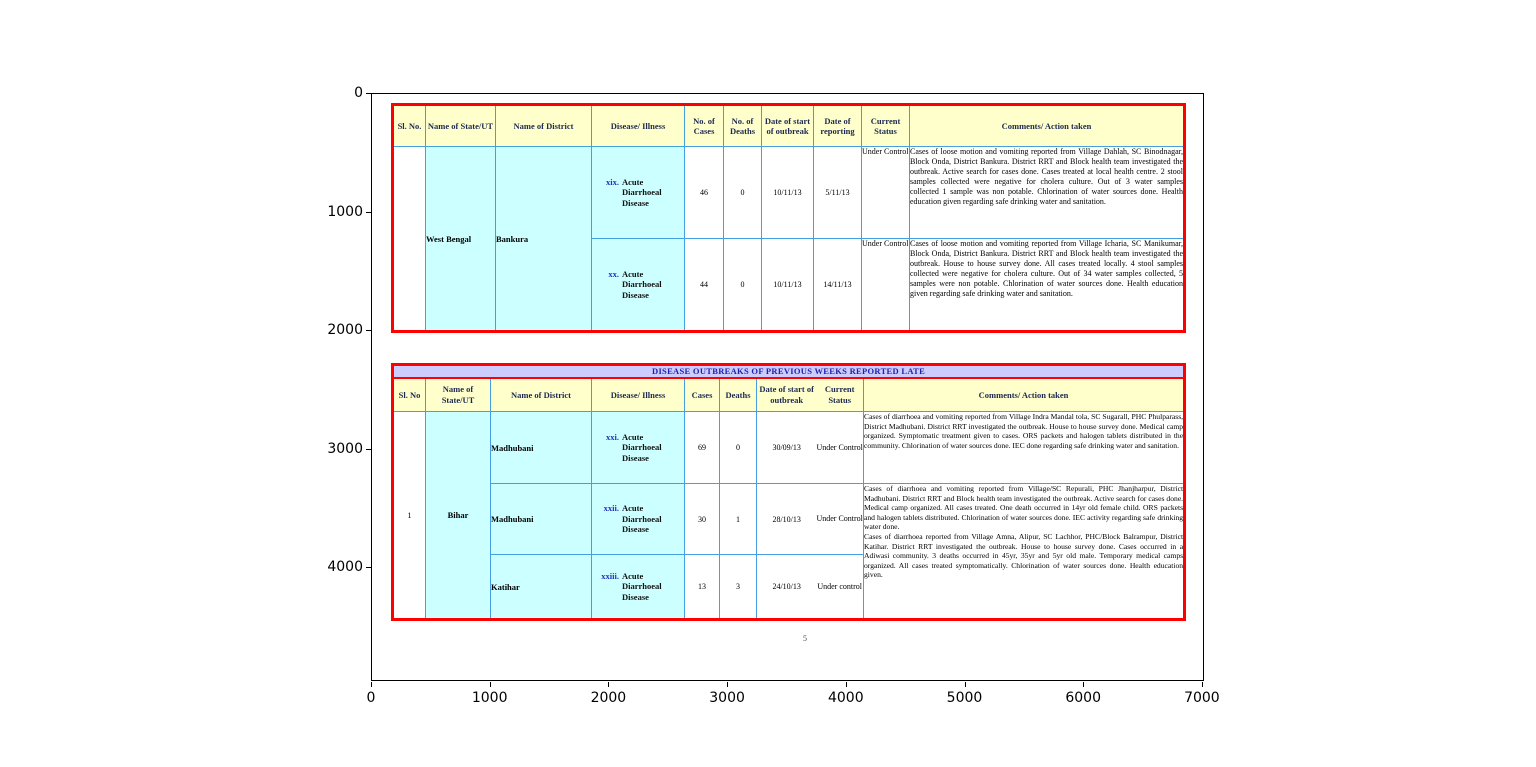 This screenshot has width=1536, height=767. I want to click on column-header: Name of District, so click(541, 394).